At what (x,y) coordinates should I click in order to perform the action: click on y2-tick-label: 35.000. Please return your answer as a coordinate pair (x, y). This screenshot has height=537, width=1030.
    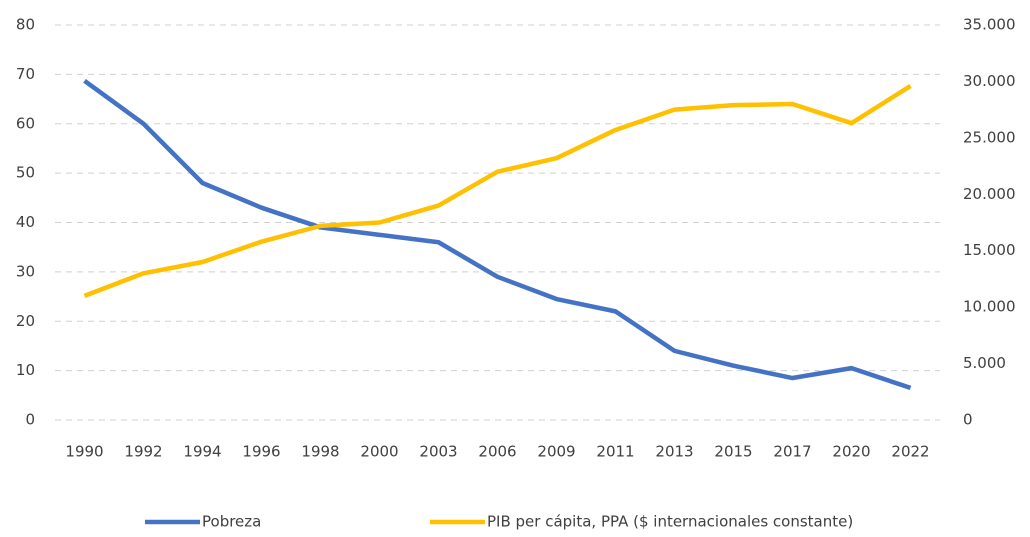
    Looking at the image, I should click on (989, 25).